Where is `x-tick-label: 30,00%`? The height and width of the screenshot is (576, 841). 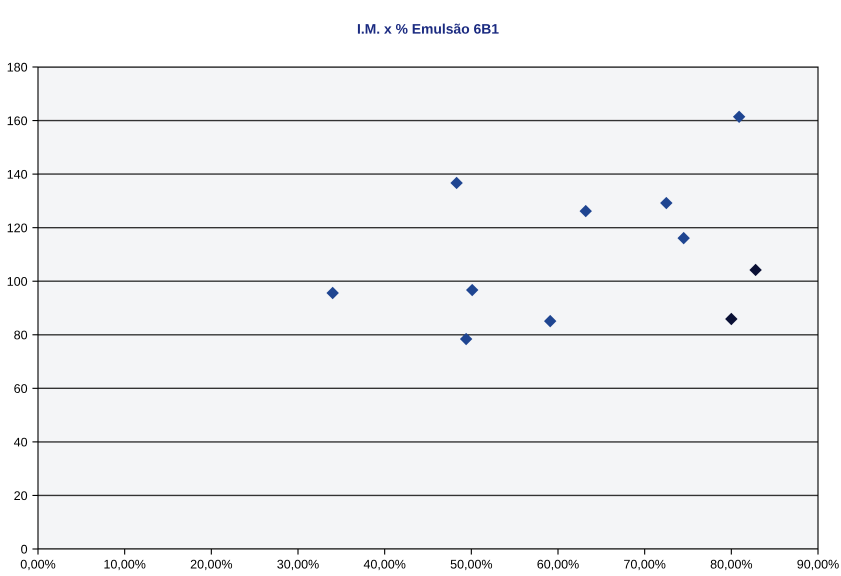 x-tick-label: 30,00% is located at coordinates (298, 565).